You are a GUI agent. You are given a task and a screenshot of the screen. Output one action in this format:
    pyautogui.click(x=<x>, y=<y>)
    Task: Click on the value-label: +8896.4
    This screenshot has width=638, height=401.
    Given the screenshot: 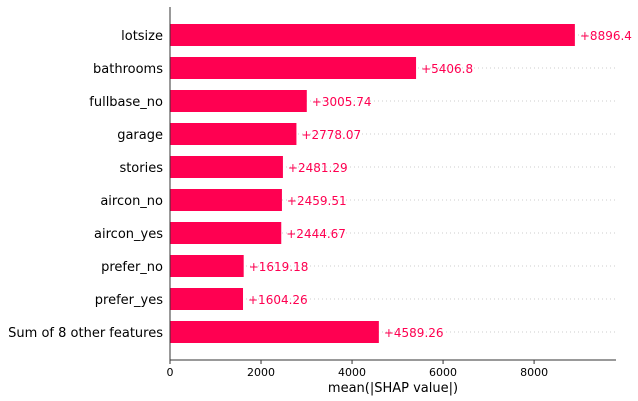 What is the action you would take?
    pyautogui.click(x=606, y=36)
    